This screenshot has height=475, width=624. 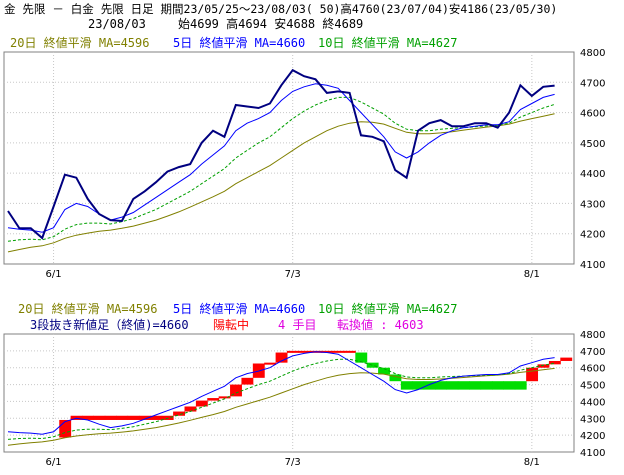 I want to click on ohlc-readout: 始4699 高4694 安4688 終4689, so click(x=271, y=24).